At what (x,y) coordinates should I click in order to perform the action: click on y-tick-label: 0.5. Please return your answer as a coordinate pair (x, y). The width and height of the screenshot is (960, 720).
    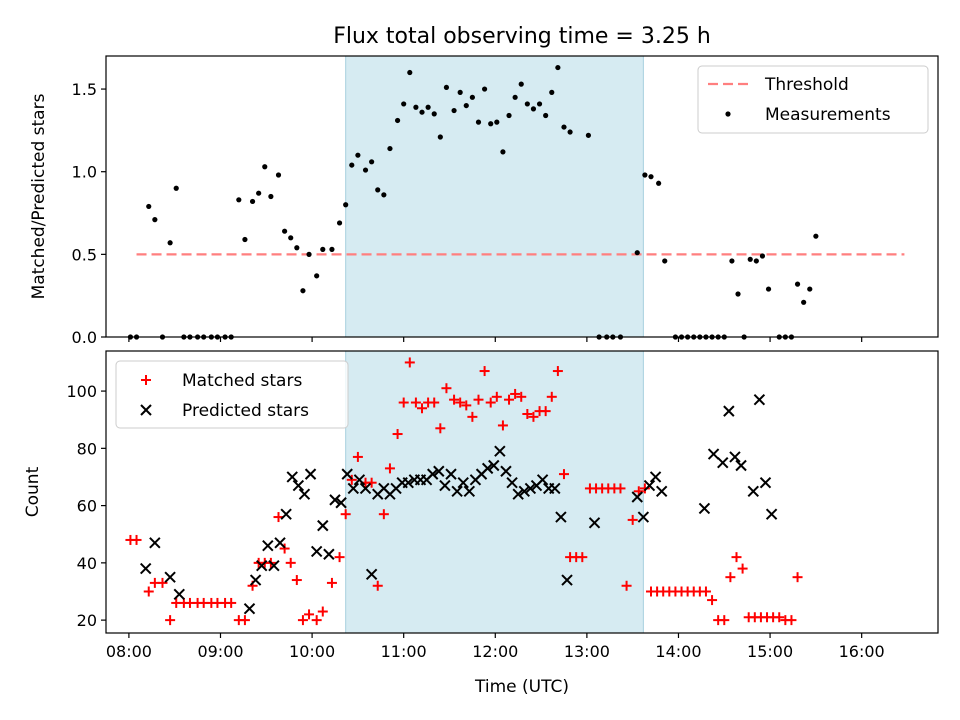
    Looking at the image, I should click on (84, 254).